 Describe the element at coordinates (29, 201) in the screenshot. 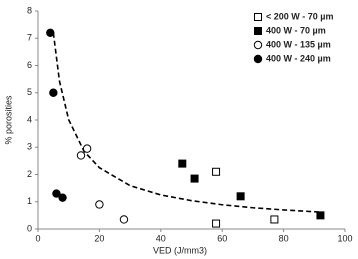

I see `y-tick-label: 1` at that location.